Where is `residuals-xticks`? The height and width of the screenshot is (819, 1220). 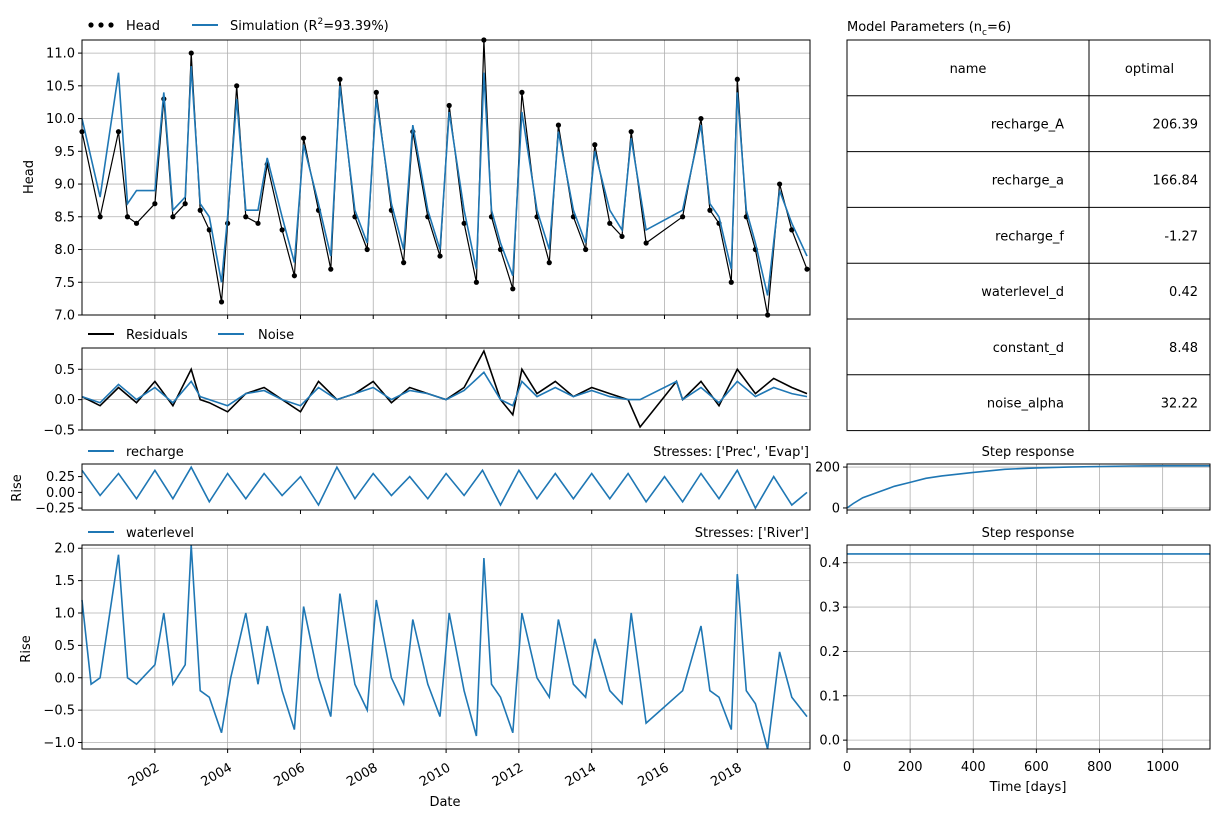
residuals-xticks is located at coordinates (446, 432).